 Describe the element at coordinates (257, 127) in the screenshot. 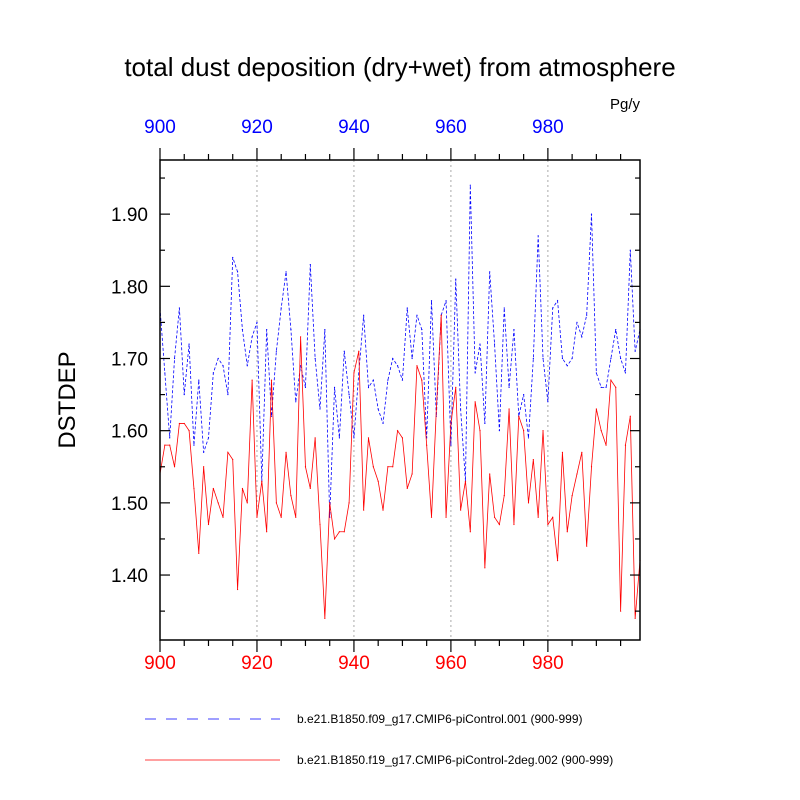

I see `x-tick-label-top: 920` at that location.